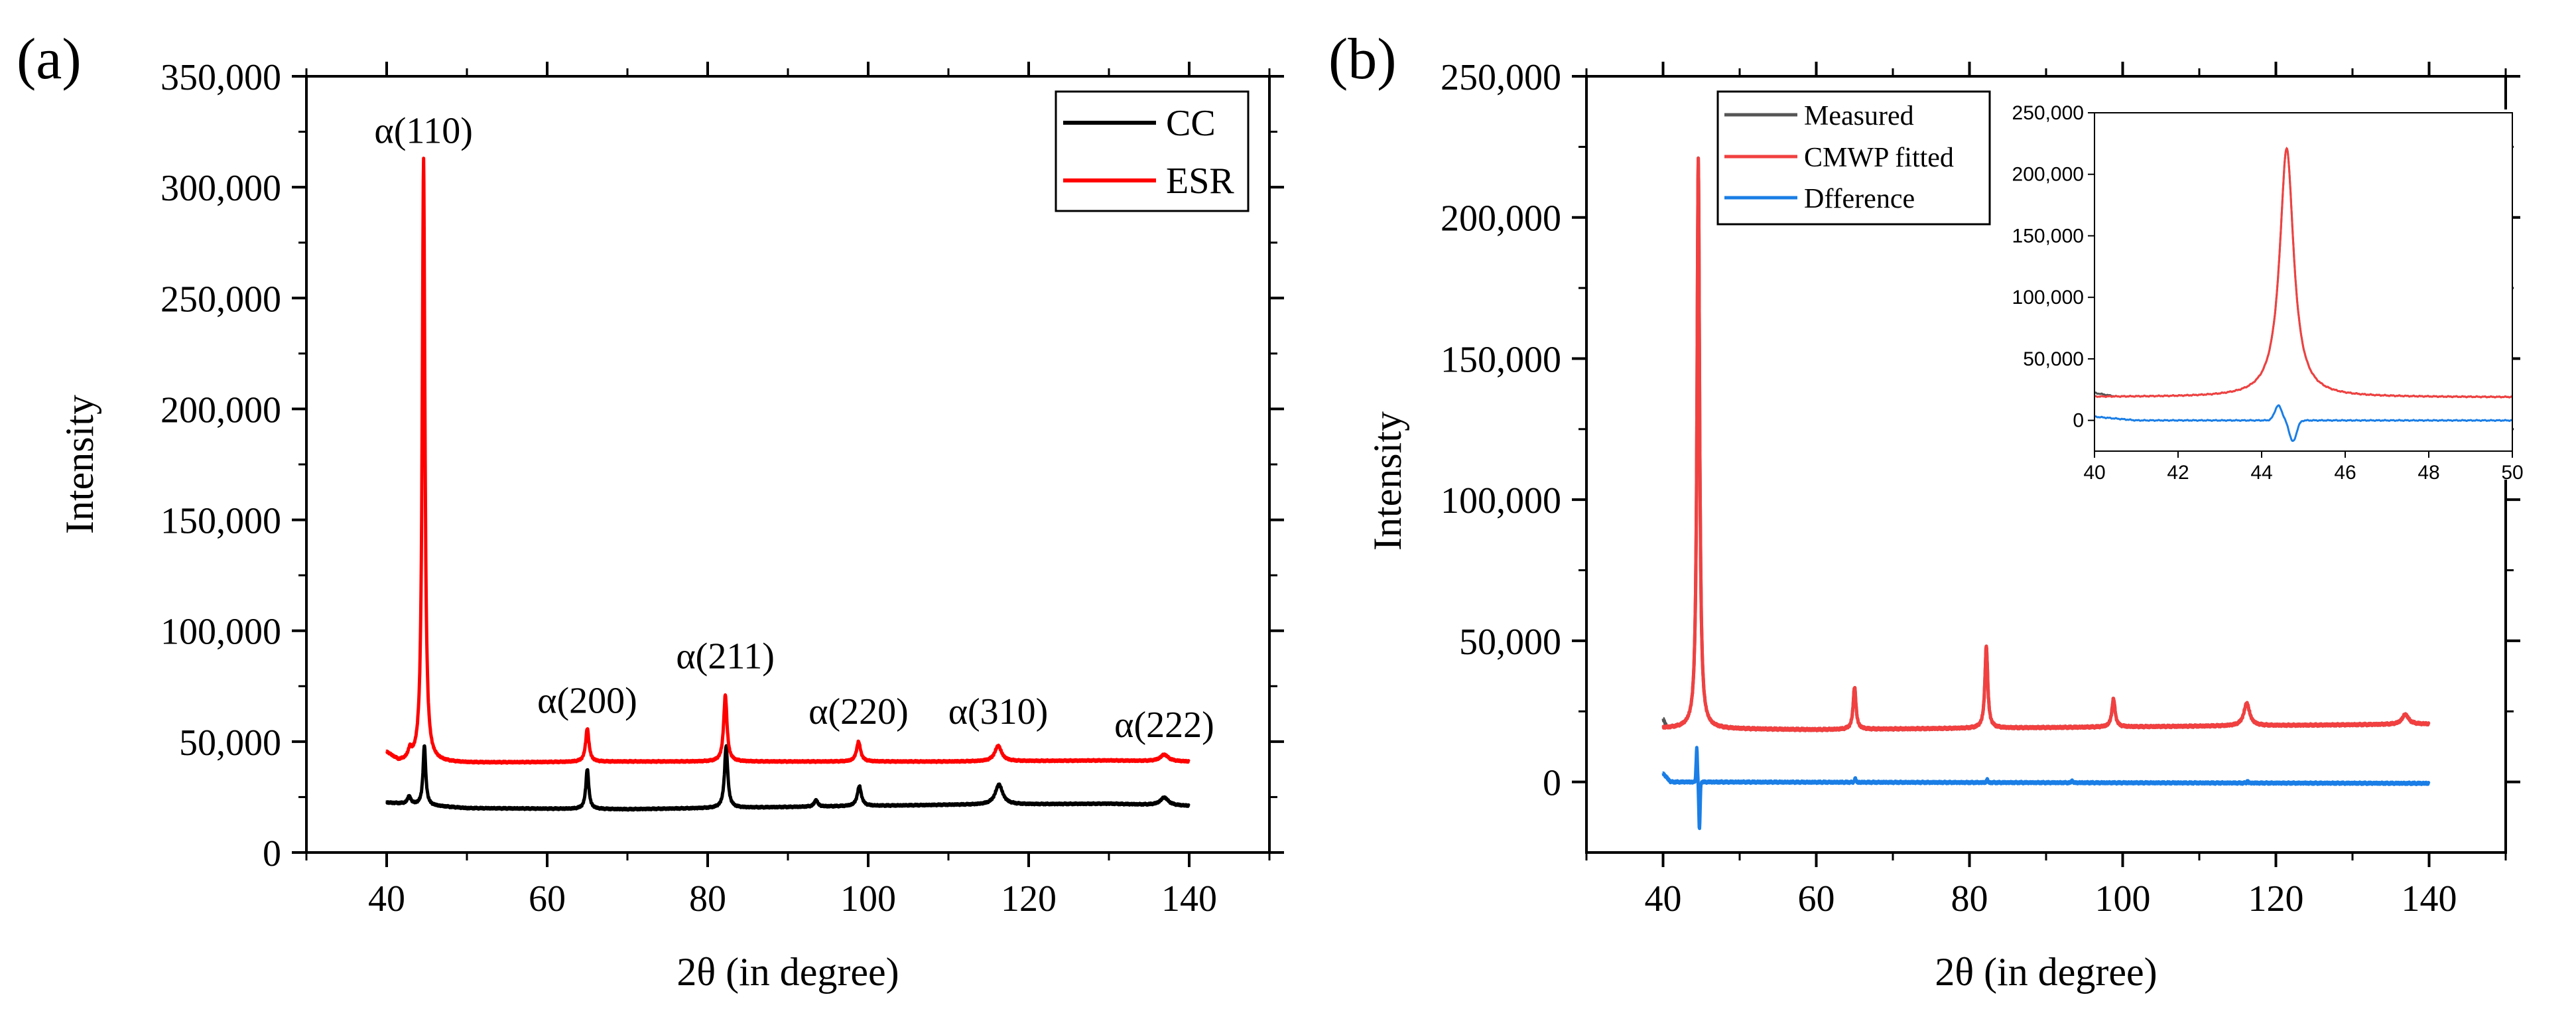  Describe the element at coordinates (1200, 181) in the screenshot. I see `legend-esr-label: ESR` at that location.